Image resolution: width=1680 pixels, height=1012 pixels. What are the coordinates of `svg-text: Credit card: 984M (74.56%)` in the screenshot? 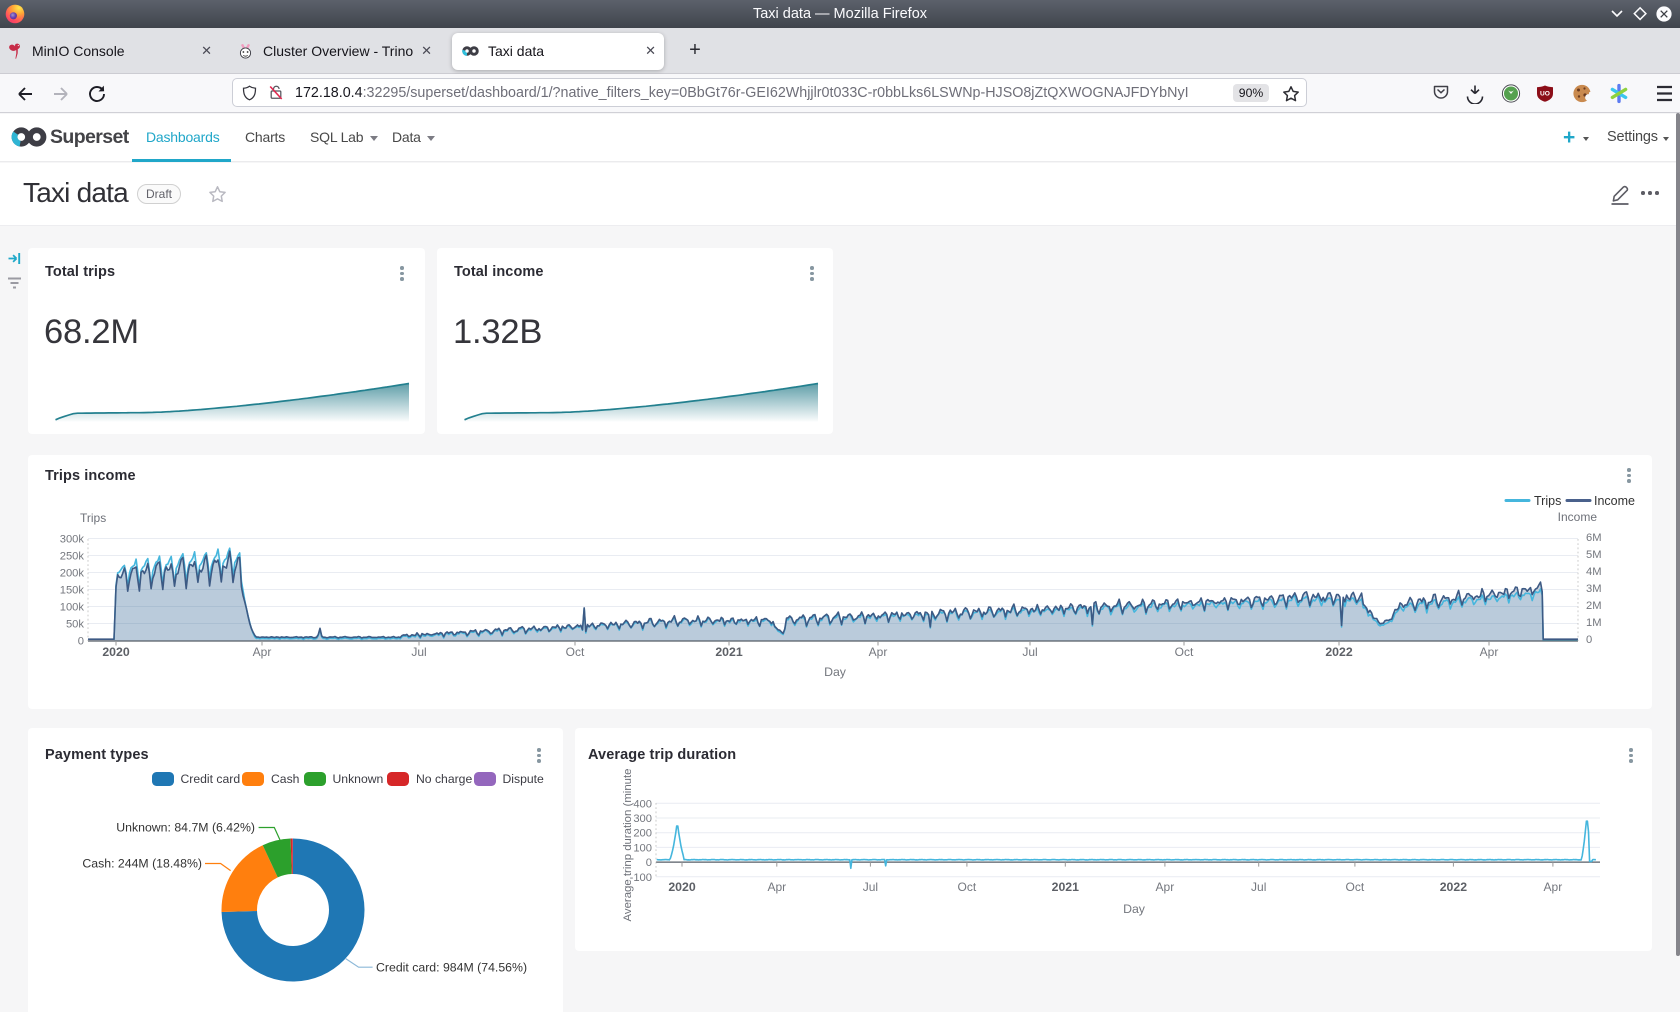 It's located at (451, 968).